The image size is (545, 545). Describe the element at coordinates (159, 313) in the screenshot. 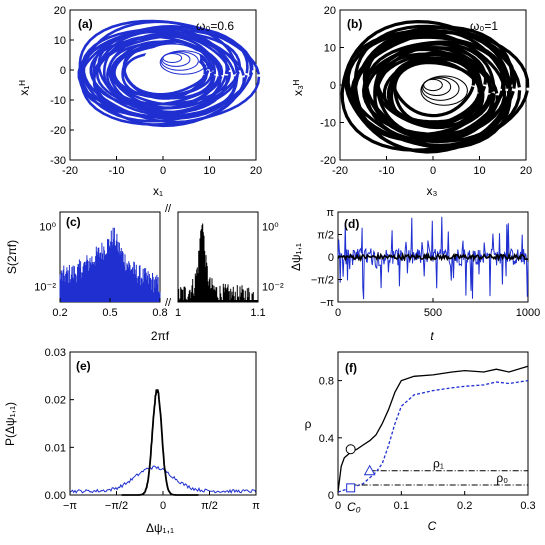

I see `panel-c-xtick-label: 0.8` at that location.